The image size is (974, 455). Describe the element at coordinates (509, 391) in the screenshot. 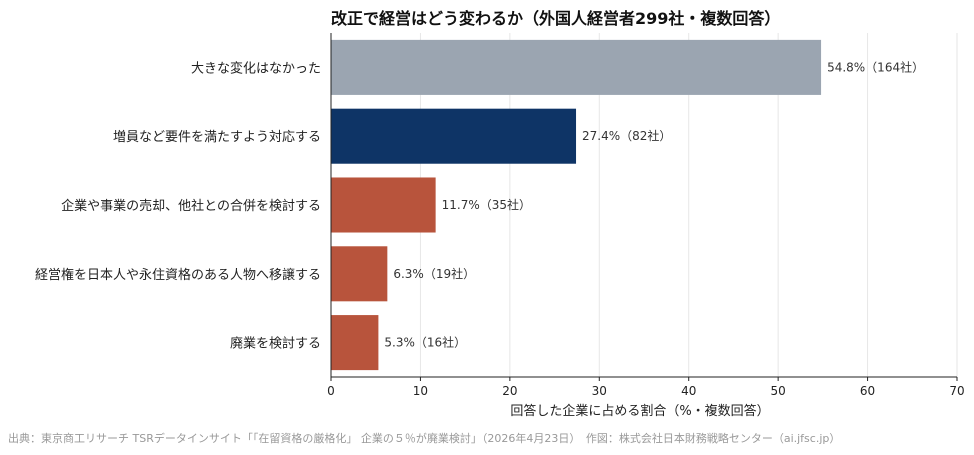

I see `x-tick-label: 20` at that location.